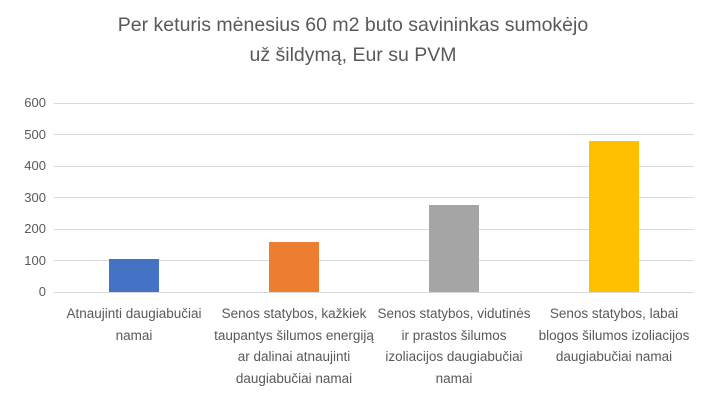  What do you see at coordinates (35, 134) in the screenshot?
I see `y-tick-label: 500` at bounding box center [35, 134].